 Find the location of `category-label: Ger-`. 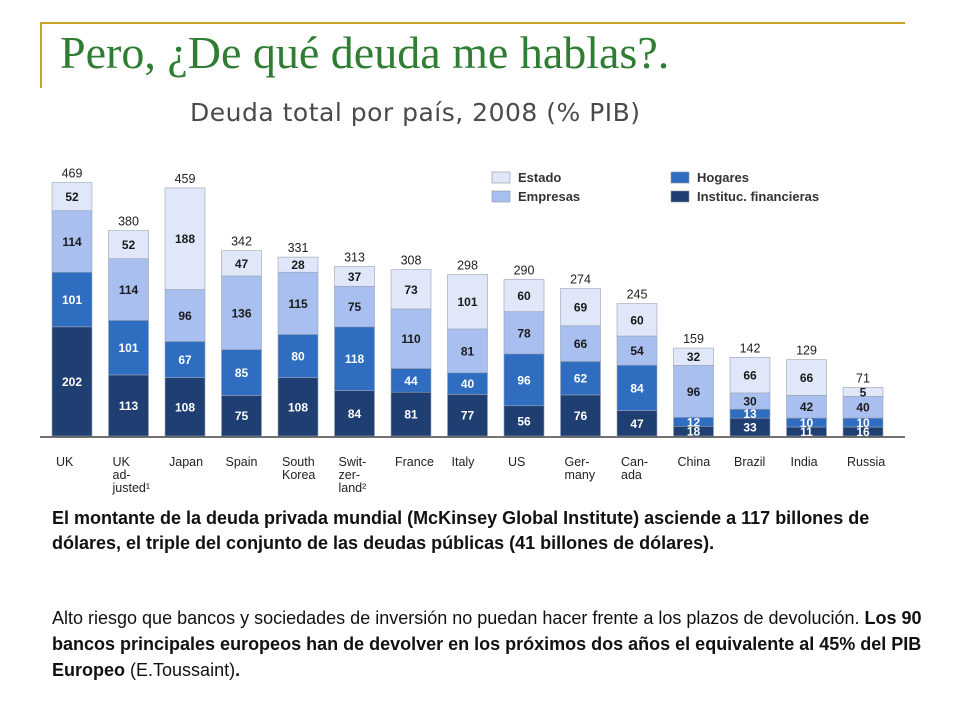

category-label: Ger- is located at coordinates (577, 462).